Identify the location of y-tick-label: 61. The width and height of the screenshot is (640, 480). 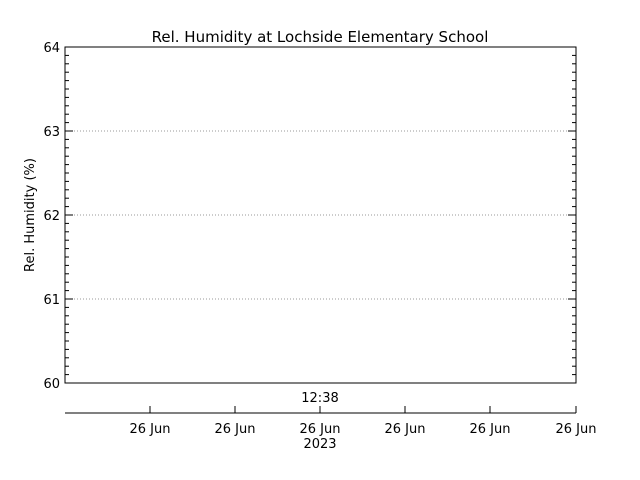
(51, 300).